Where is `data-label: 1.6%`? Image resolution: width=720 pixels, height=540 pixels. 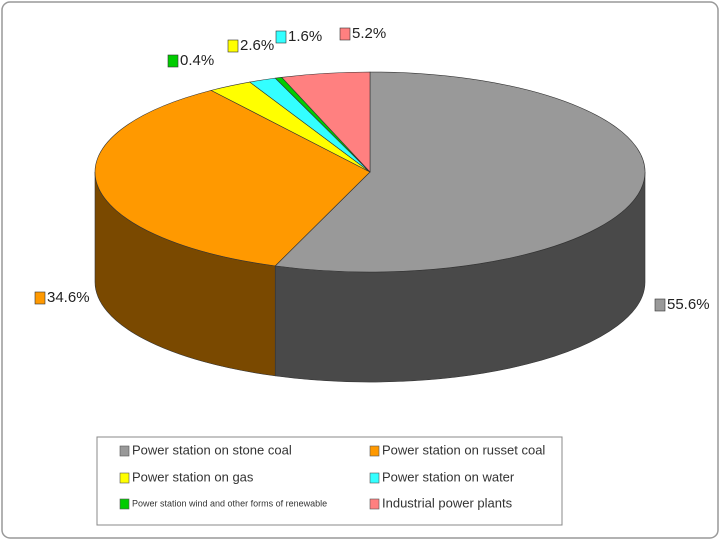
data-label: 1.6% is located at coordinates (305, 36).